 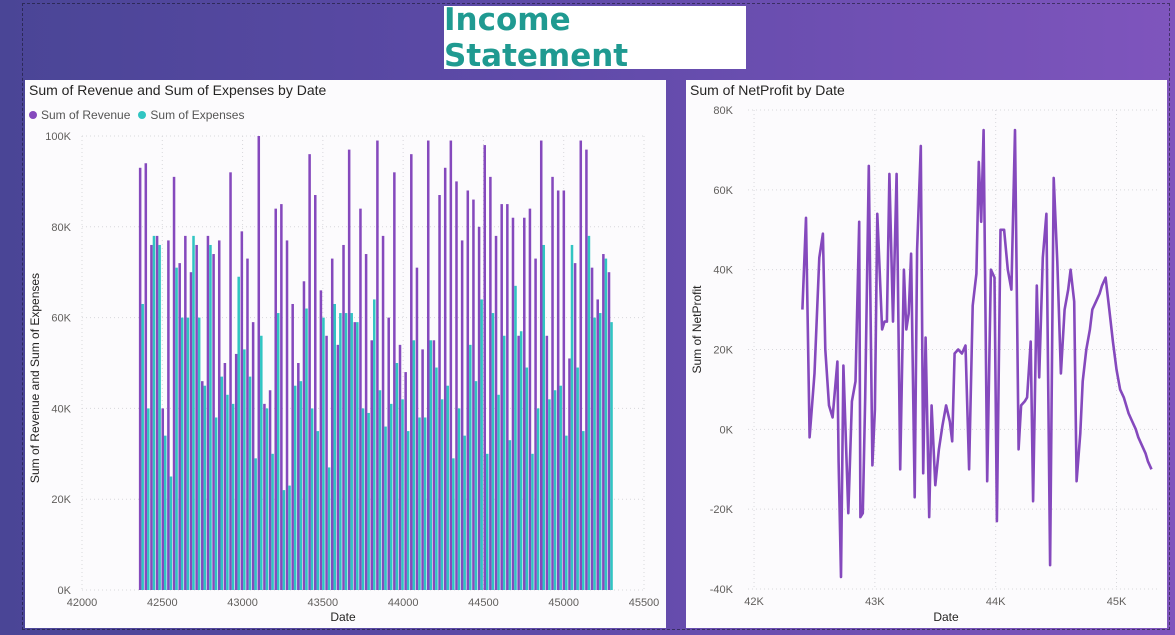 What do you see at coordinates (33, 115) in the screenshot?
I see `legend-revenue-marker` at bounding box center [33, 115].